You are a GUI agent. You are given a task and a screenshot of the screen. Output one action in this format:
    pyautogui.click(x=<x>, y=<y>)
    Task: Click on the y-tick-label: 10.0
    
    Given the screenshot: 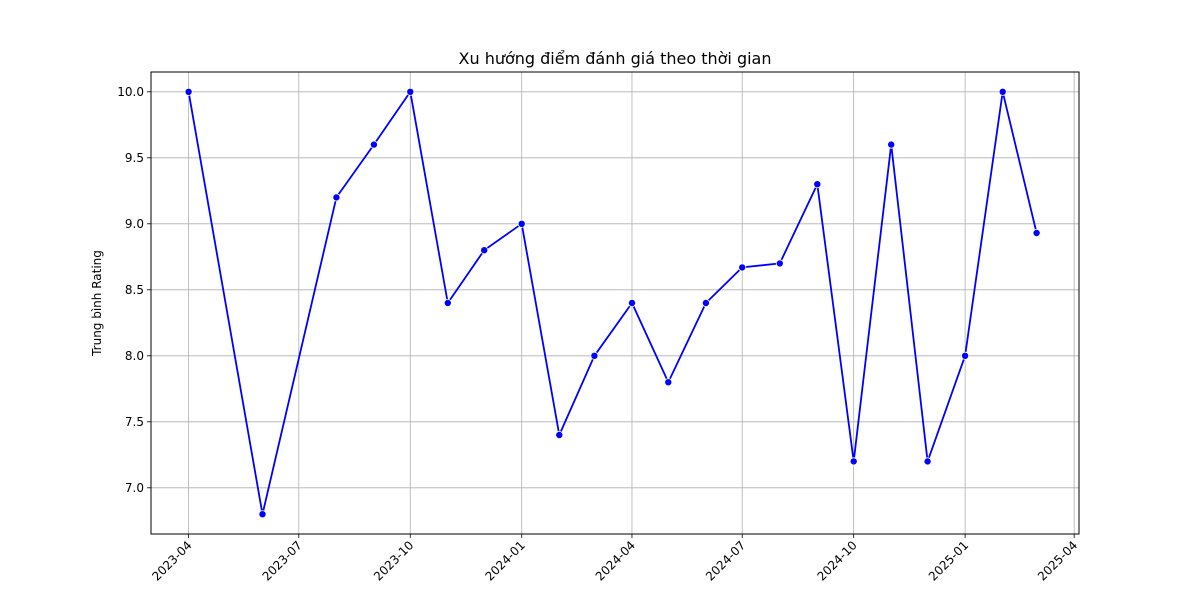 What is the action you would take?
    pyautogui.click(x=130, y=92)
    